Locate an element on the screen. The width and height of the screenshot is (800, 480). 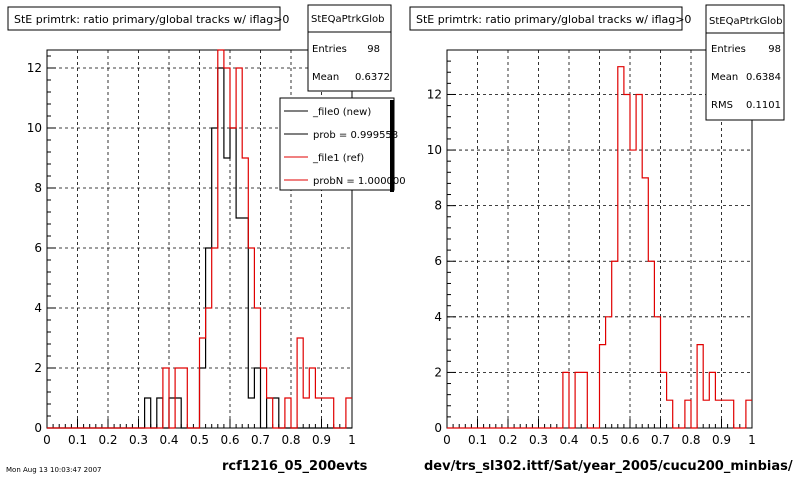
right-stats-box is located at coordinates (745, 62).